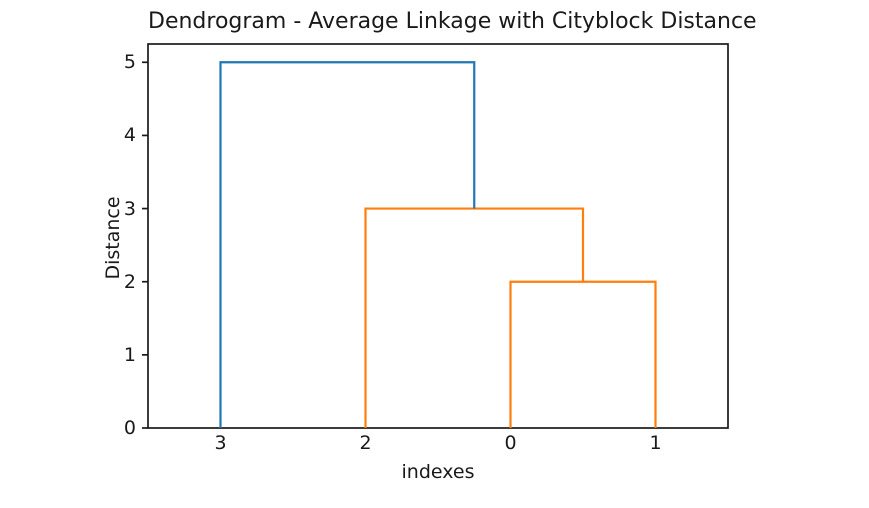 The width and height of the screenshot is (869, 508). What do you see at coordinates (129, 281) in the screenshot?
I see `y-tick-label: 2` at bounding box center [129, 281].